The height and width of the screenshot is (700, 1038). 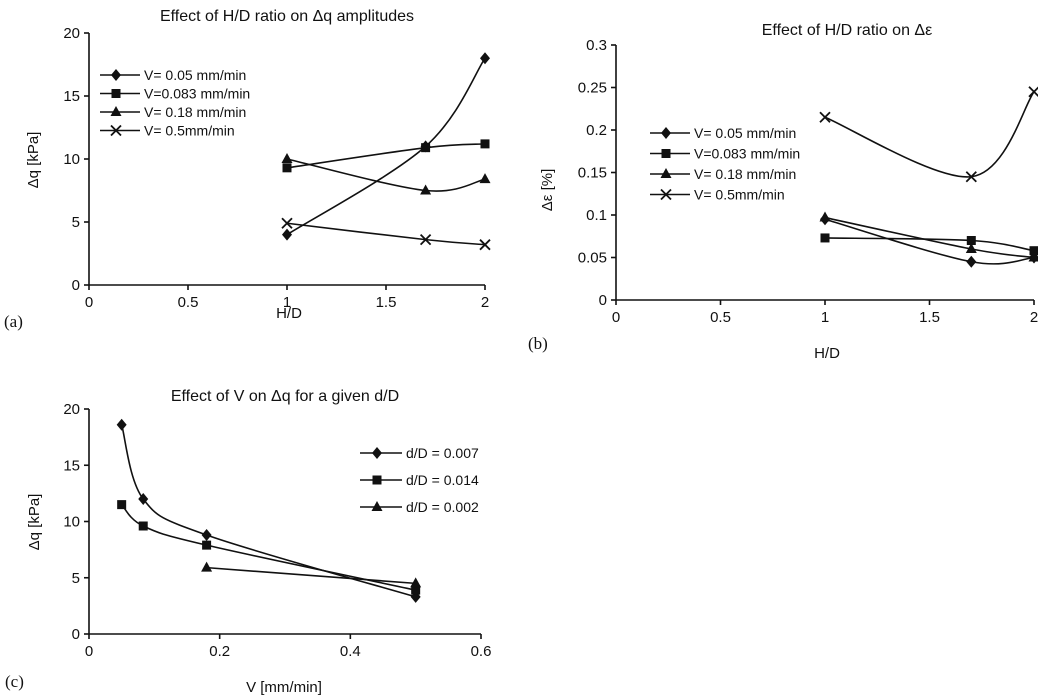 What do you see at coordinates (350, 651) in the screenshot?
I see `x-tick-label: 0.4` at bounding box center [350, 651].